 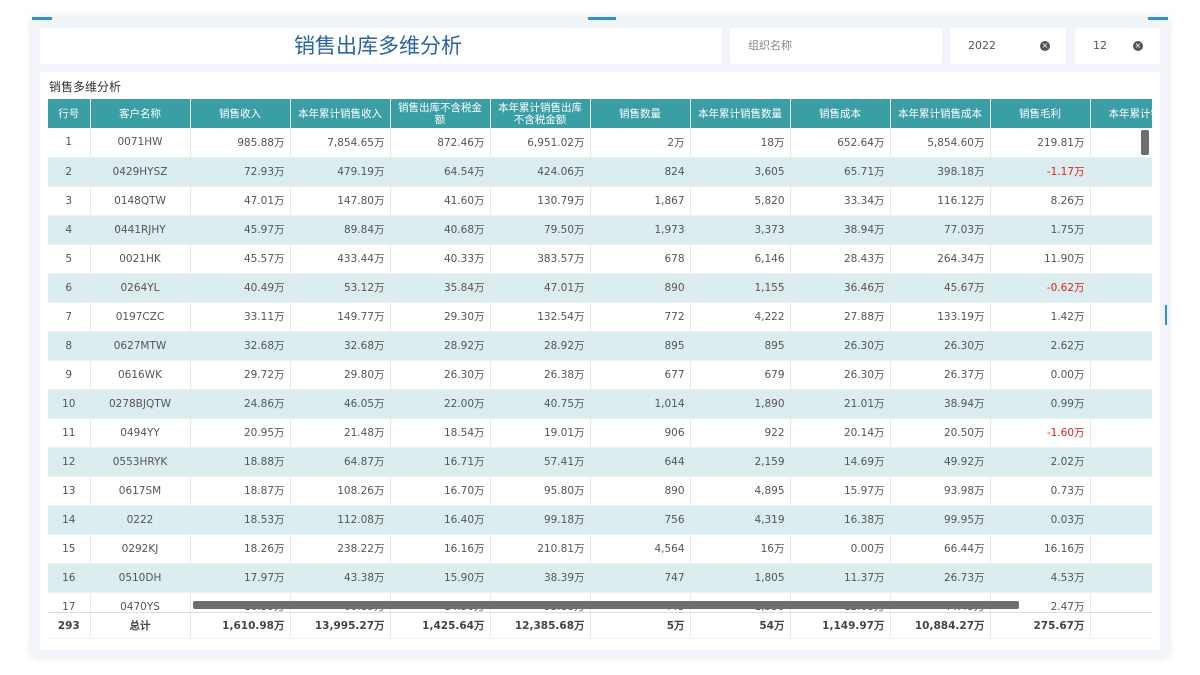 What do you see at coordinates (69, 549) in the screenshot?
I see `table-cell: 15` at bounding box center [69, 549].